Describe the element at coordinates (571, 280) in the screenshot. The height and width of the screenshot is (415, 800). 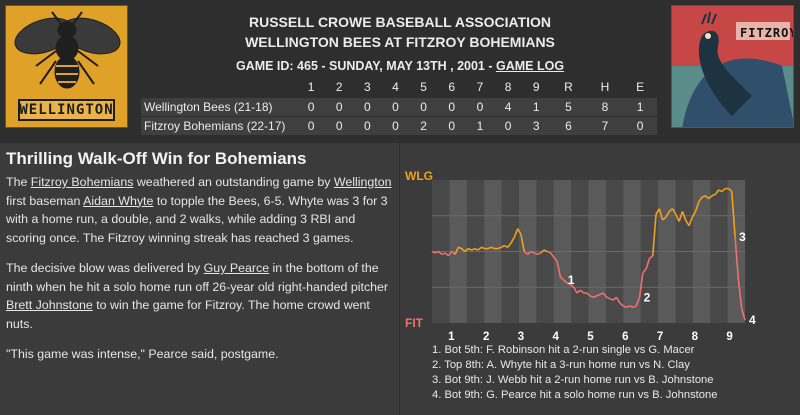
I see `event-marker: 1` at that location.